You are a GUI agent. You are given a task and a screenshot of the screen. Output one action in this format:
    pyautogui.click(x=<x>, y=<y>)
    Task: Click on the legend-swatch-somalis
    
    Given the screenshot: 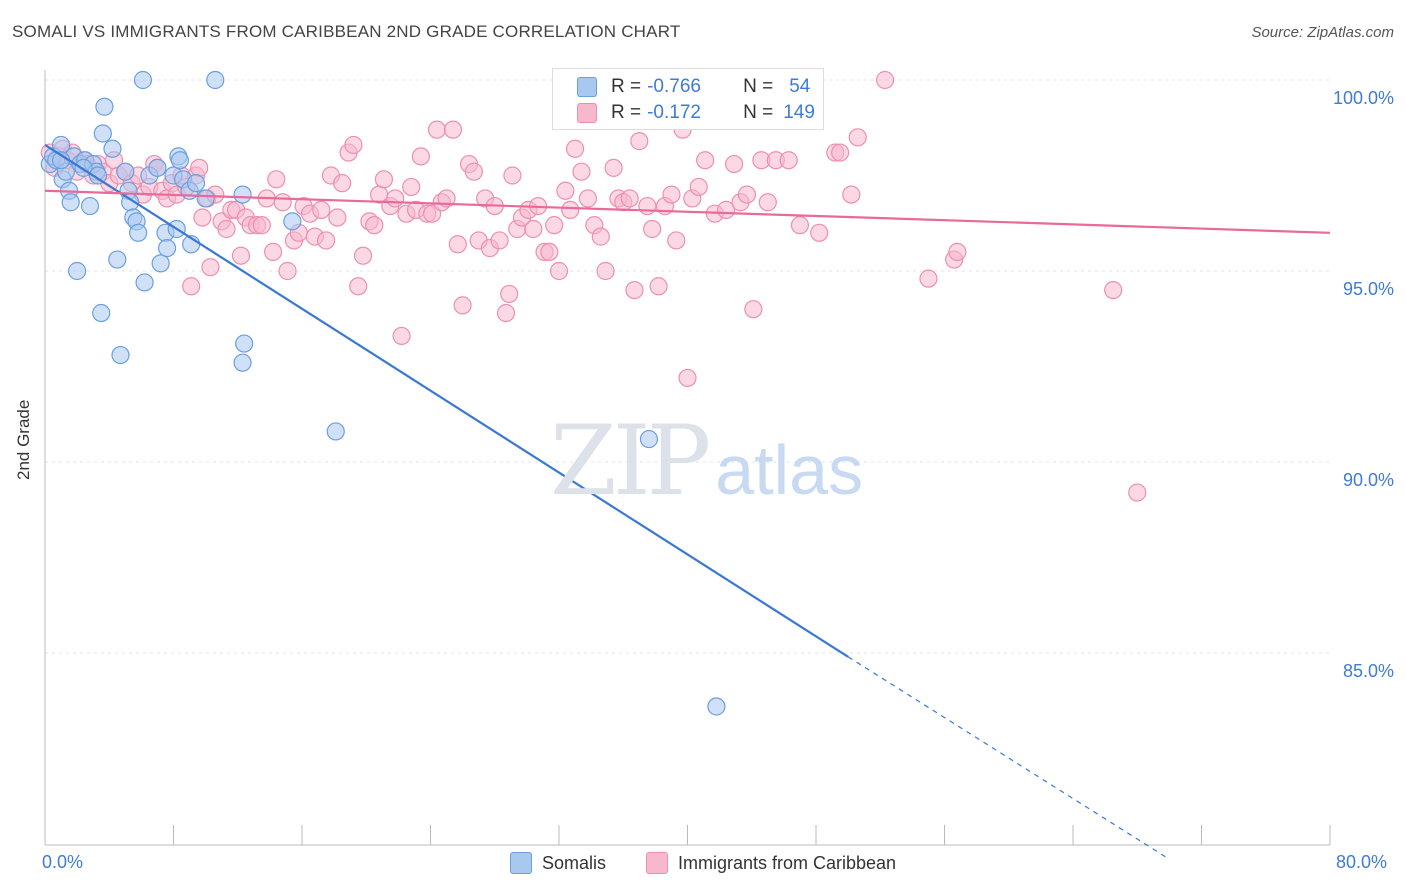 What is the action you would take?
    pyautogui.click(x=520, y=863)
    